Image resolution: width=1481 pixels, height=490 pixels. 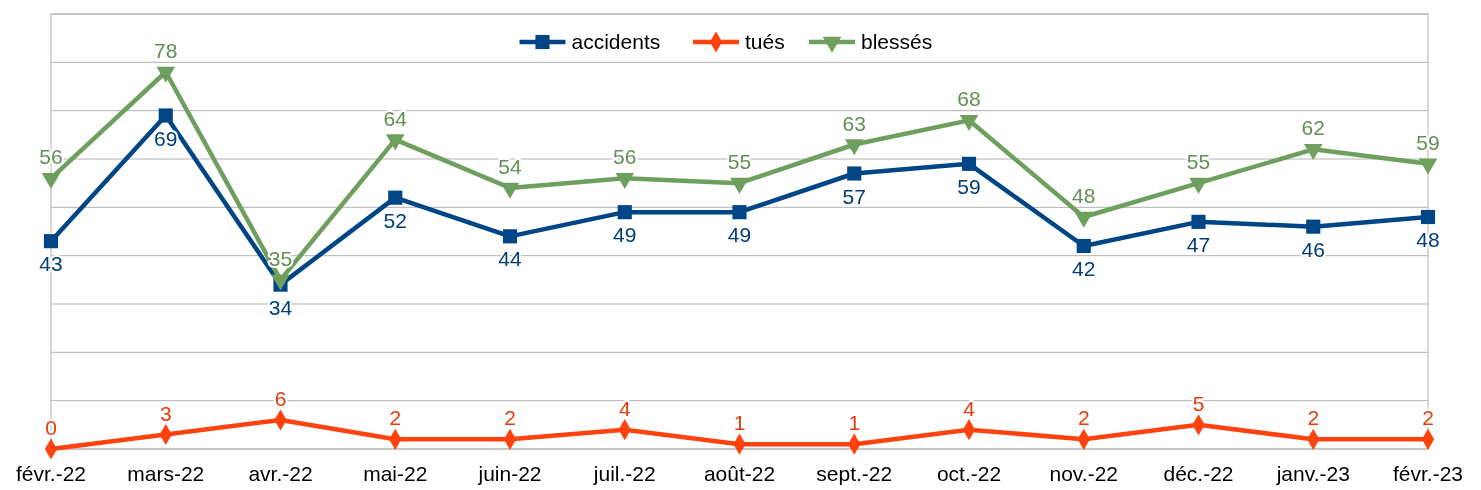 I want to click on x-tick-label: févr.-22, so click(x=51, y=473).